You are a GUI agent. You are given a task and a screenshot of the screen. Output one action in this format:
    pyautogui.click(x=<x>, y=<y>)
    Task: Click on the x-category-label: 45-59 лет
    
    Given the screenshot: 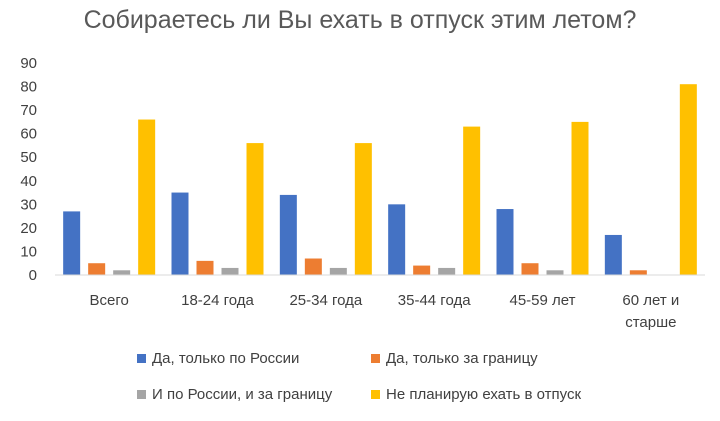 What is the action you would take?
    pyautogui.click(x=543, y=300)
    